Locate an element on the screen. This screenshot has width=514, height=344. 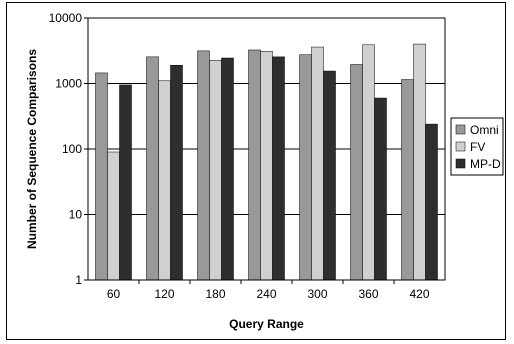
x-tick-label: 360 is located at coordinates (368, 294).